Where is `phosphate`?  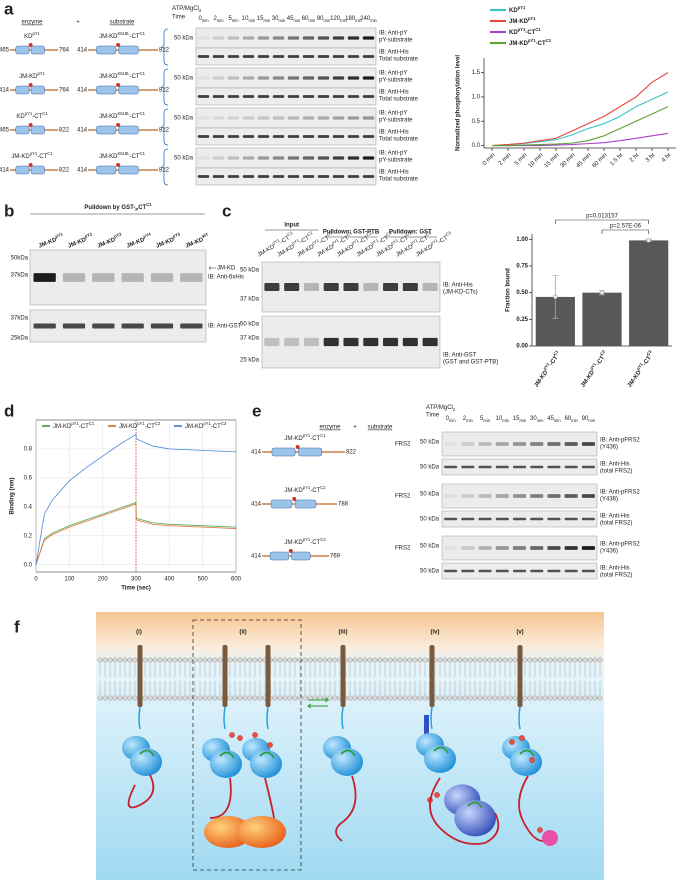 phosphate is located at coordinates (522, 738).